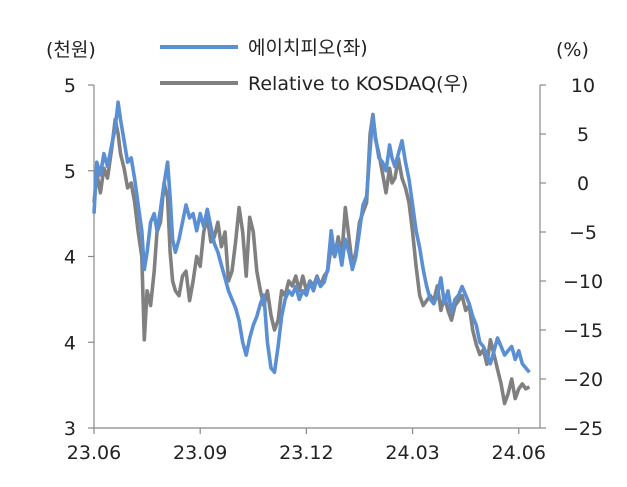 This screenshot has height=487, width=627. Describe the element at coordinates (200, 453) in the screenshot. I see `x-tick-label: 23.09` at that location.